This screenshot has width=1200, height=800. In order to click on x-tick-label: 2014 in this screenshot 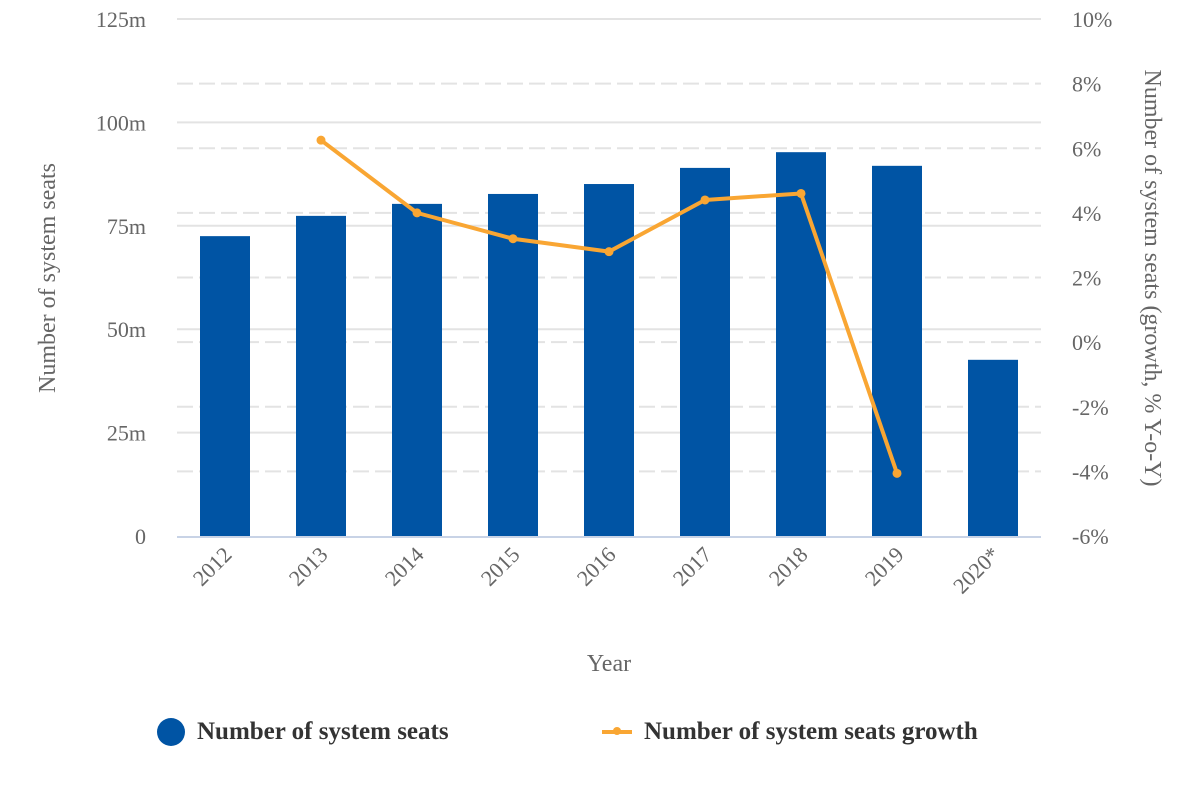, I will do `click(404, 566)`.